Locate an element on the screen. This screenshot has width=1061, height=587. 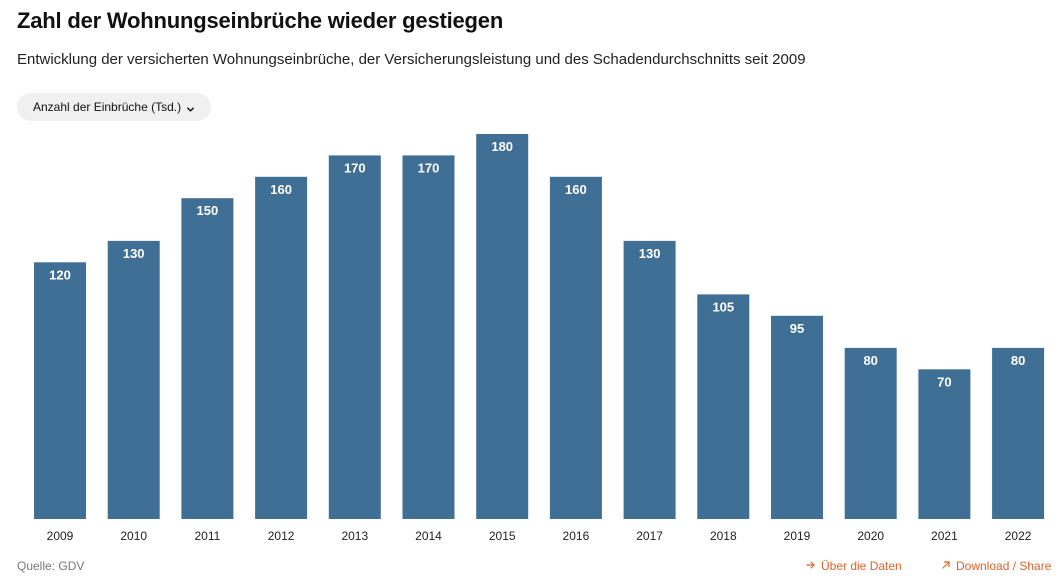
bar-2009 is located at coordinates (60, 390).